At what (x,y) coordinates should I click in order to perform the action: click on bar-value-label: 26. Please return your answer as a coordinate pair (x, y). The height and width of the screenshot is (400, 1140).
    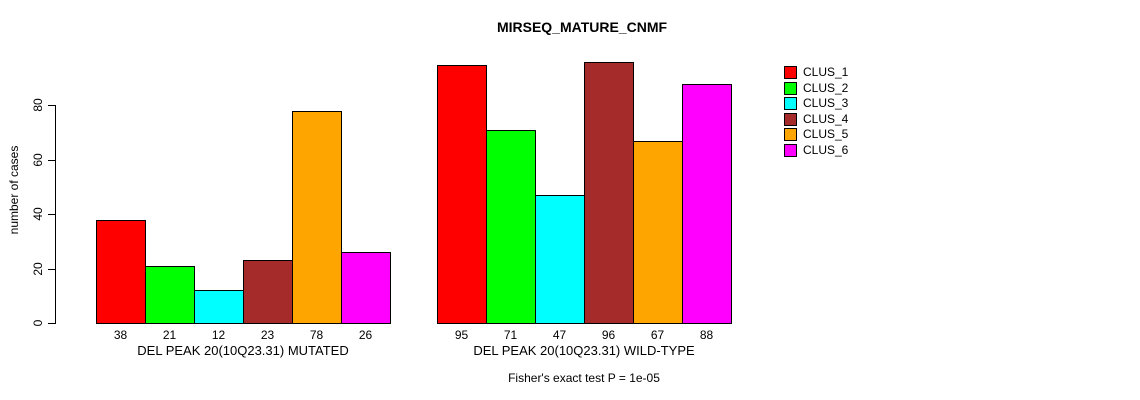
    Looking at the image, I should click on (365, 335).